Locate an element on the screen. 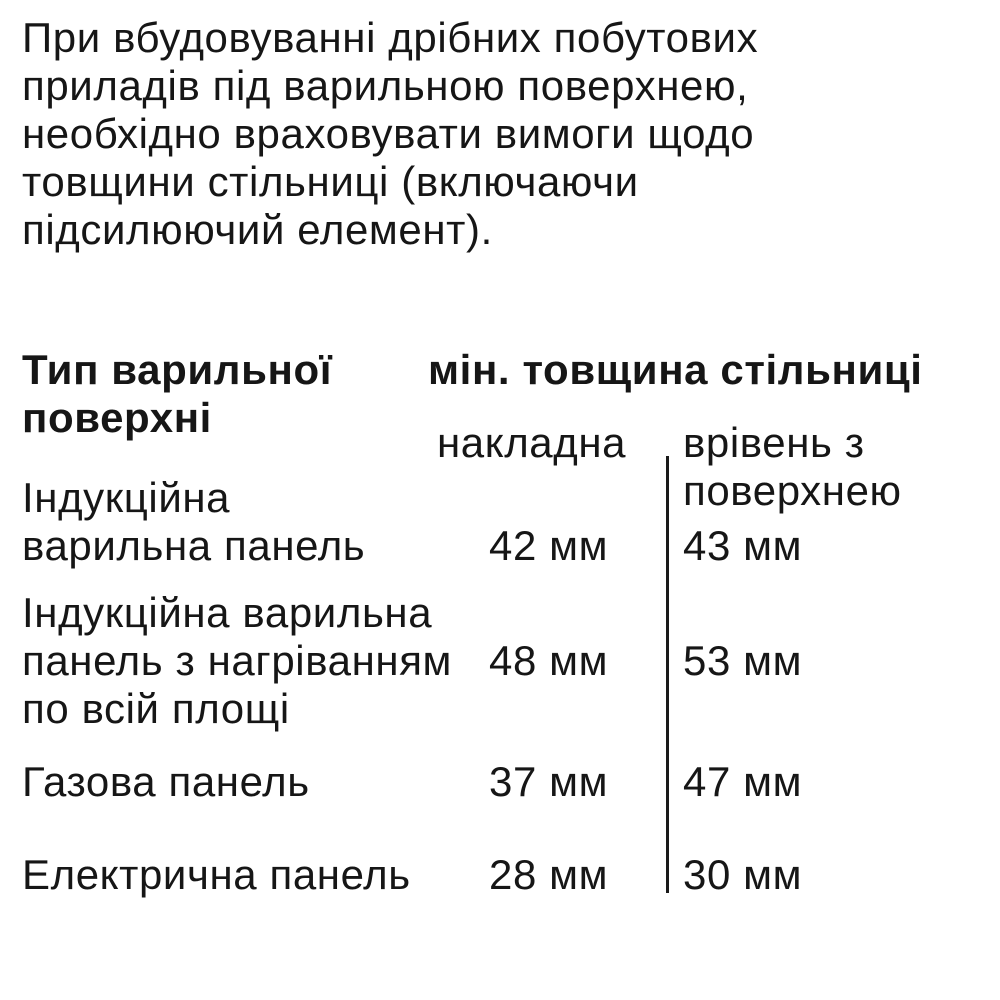 The height and width of the screenshot is (1000, 1000). intro-line: приладів під варильною поверхнею, is located at coordinates (385, 85).